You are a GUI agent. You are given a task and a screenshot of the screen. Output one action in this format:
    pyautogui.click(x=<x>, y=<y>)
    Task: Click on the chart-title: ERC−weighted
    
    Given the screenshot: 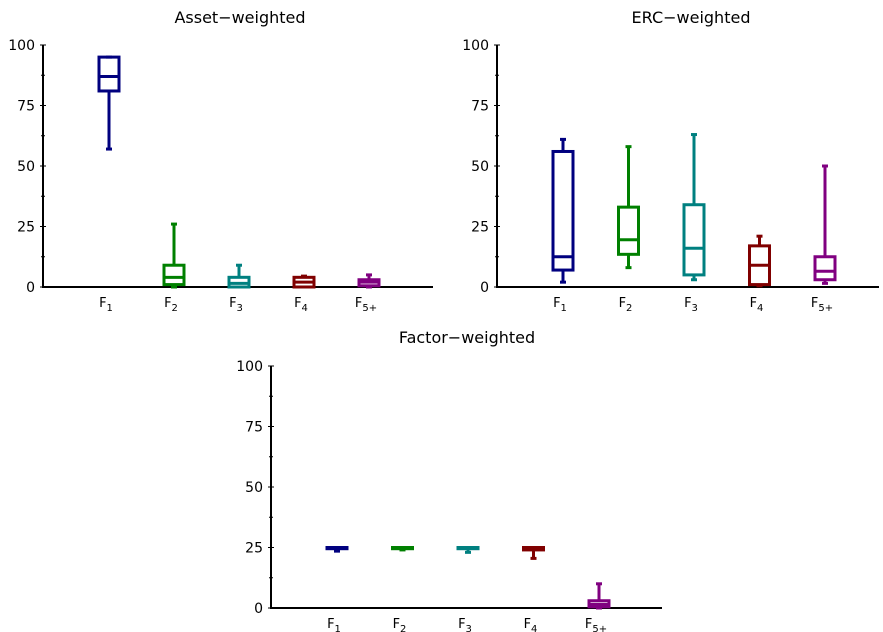 What is the action you would take?
    pyautogui.click(x=691, y=17)
    